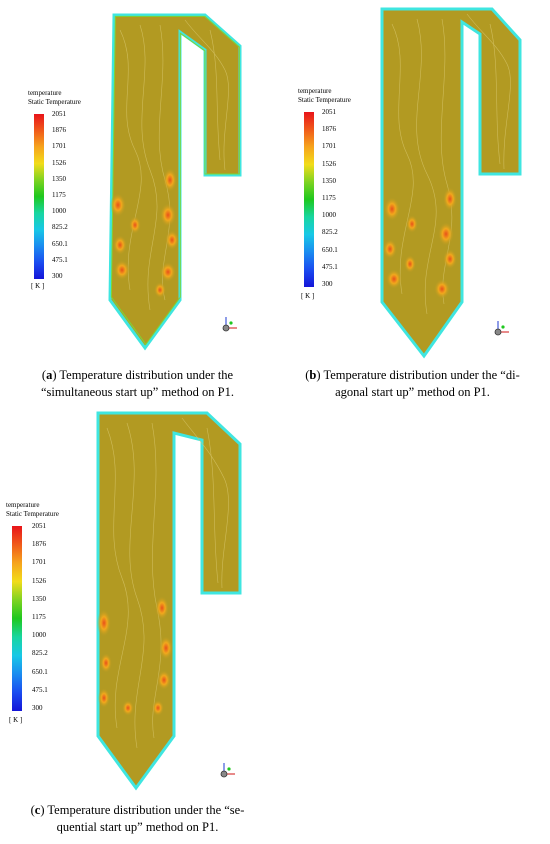 This screenshot has width=550, height=844. Describe the element at coordinates (227, 770) in the screenshot. I see `axis-triad-c` at that location.